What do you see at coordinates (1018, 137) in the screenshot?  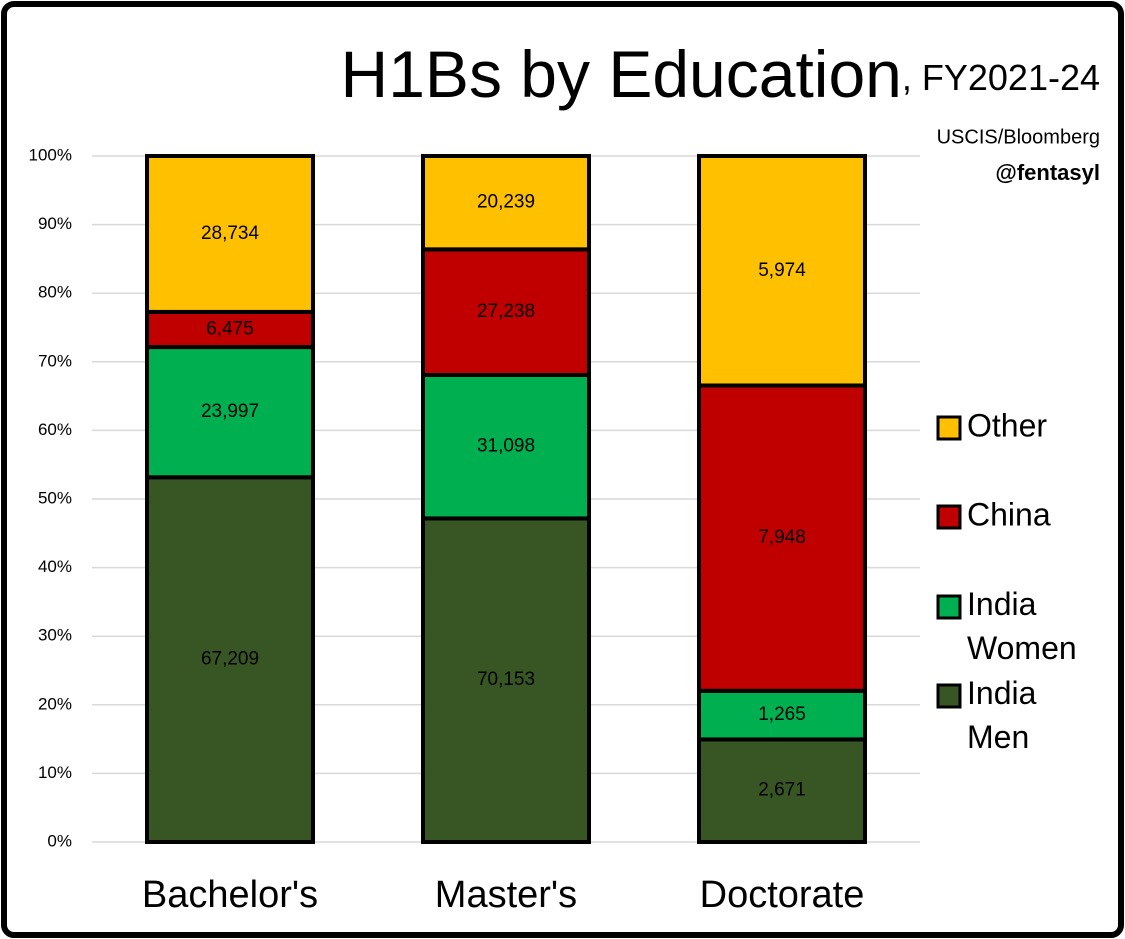 I see `source: USCIS/Bloomberg` at bounding box center [1018, 137].